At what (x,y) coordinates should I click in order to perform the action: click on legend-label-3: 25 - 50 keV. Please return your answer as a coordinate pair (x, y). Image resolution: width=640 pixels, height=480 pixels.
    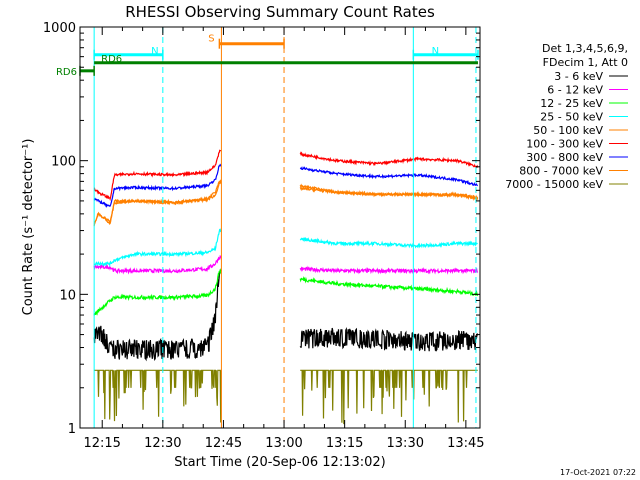
    Looking at the image, I should click on (571, 117).